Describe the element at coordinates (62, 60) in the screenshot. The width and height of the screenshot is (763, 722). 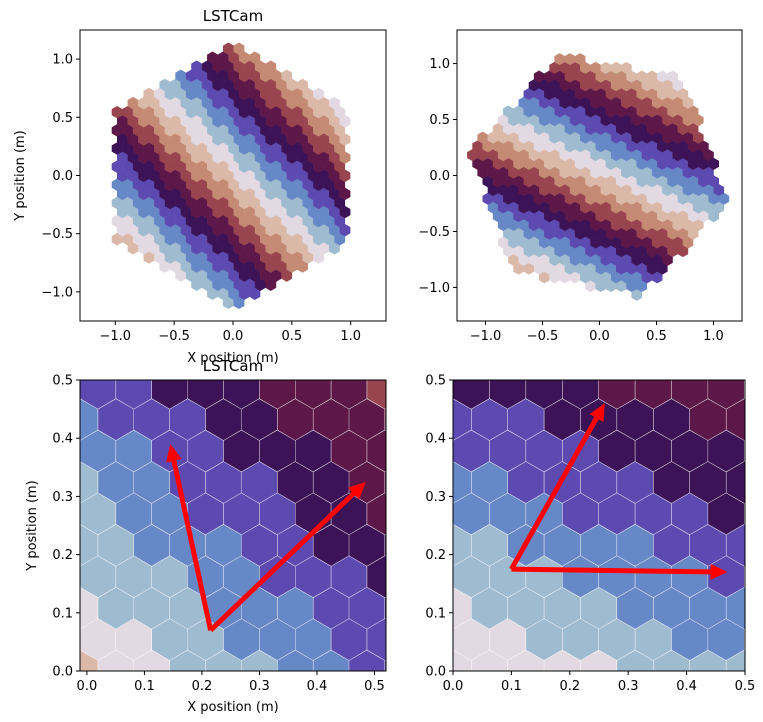
I see `y-tick-label: 1.0` at that location.